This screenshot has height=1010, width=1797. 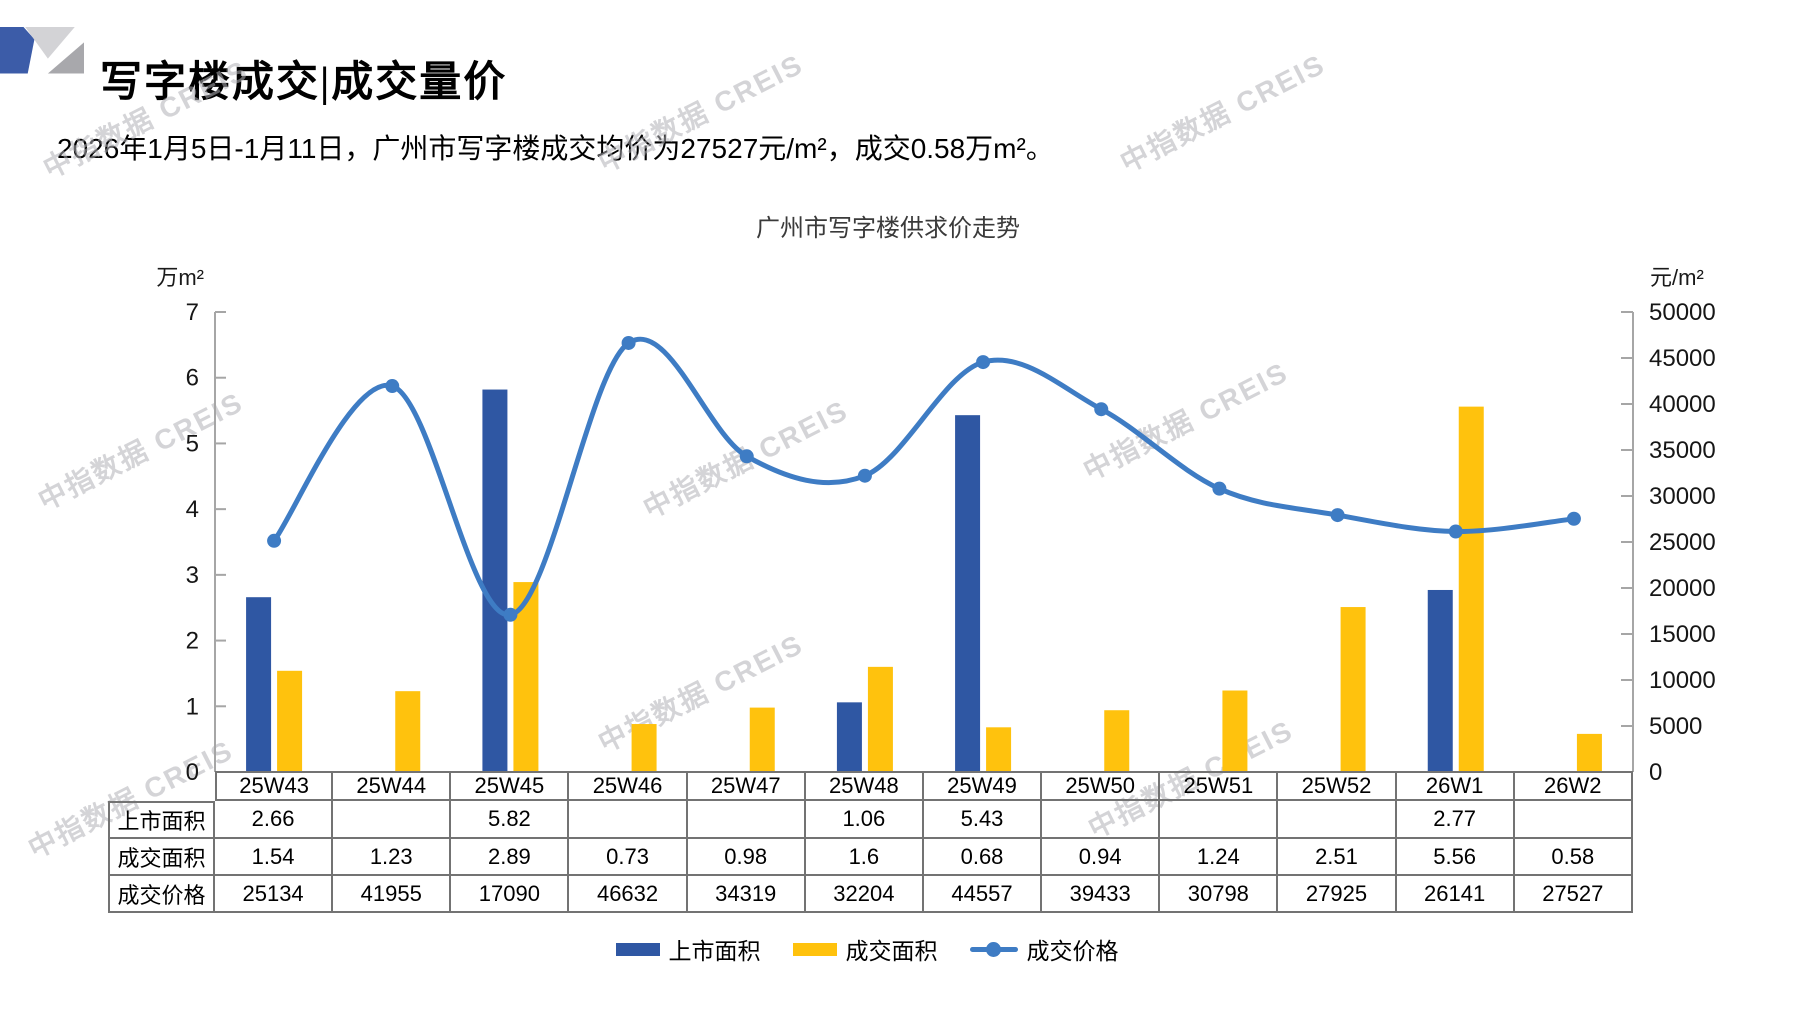 I want to click on right-axis-tick-label: 0, so click(x=1655, y=769).